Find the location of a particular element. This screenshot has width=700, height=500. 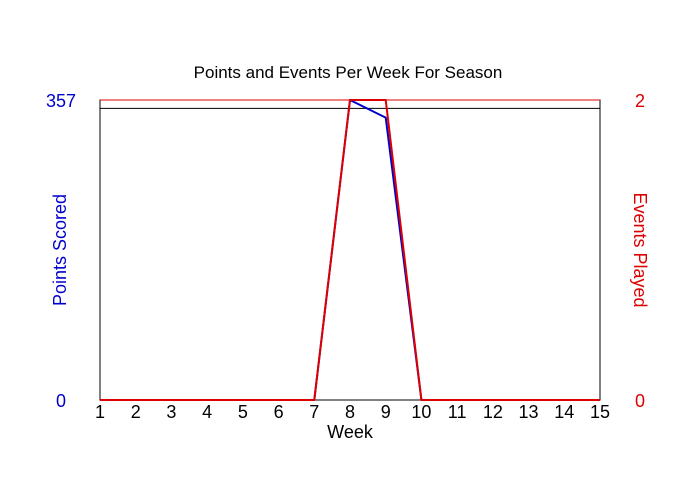

x-tick-label-7: 7 is located at coordinates (314, 412).